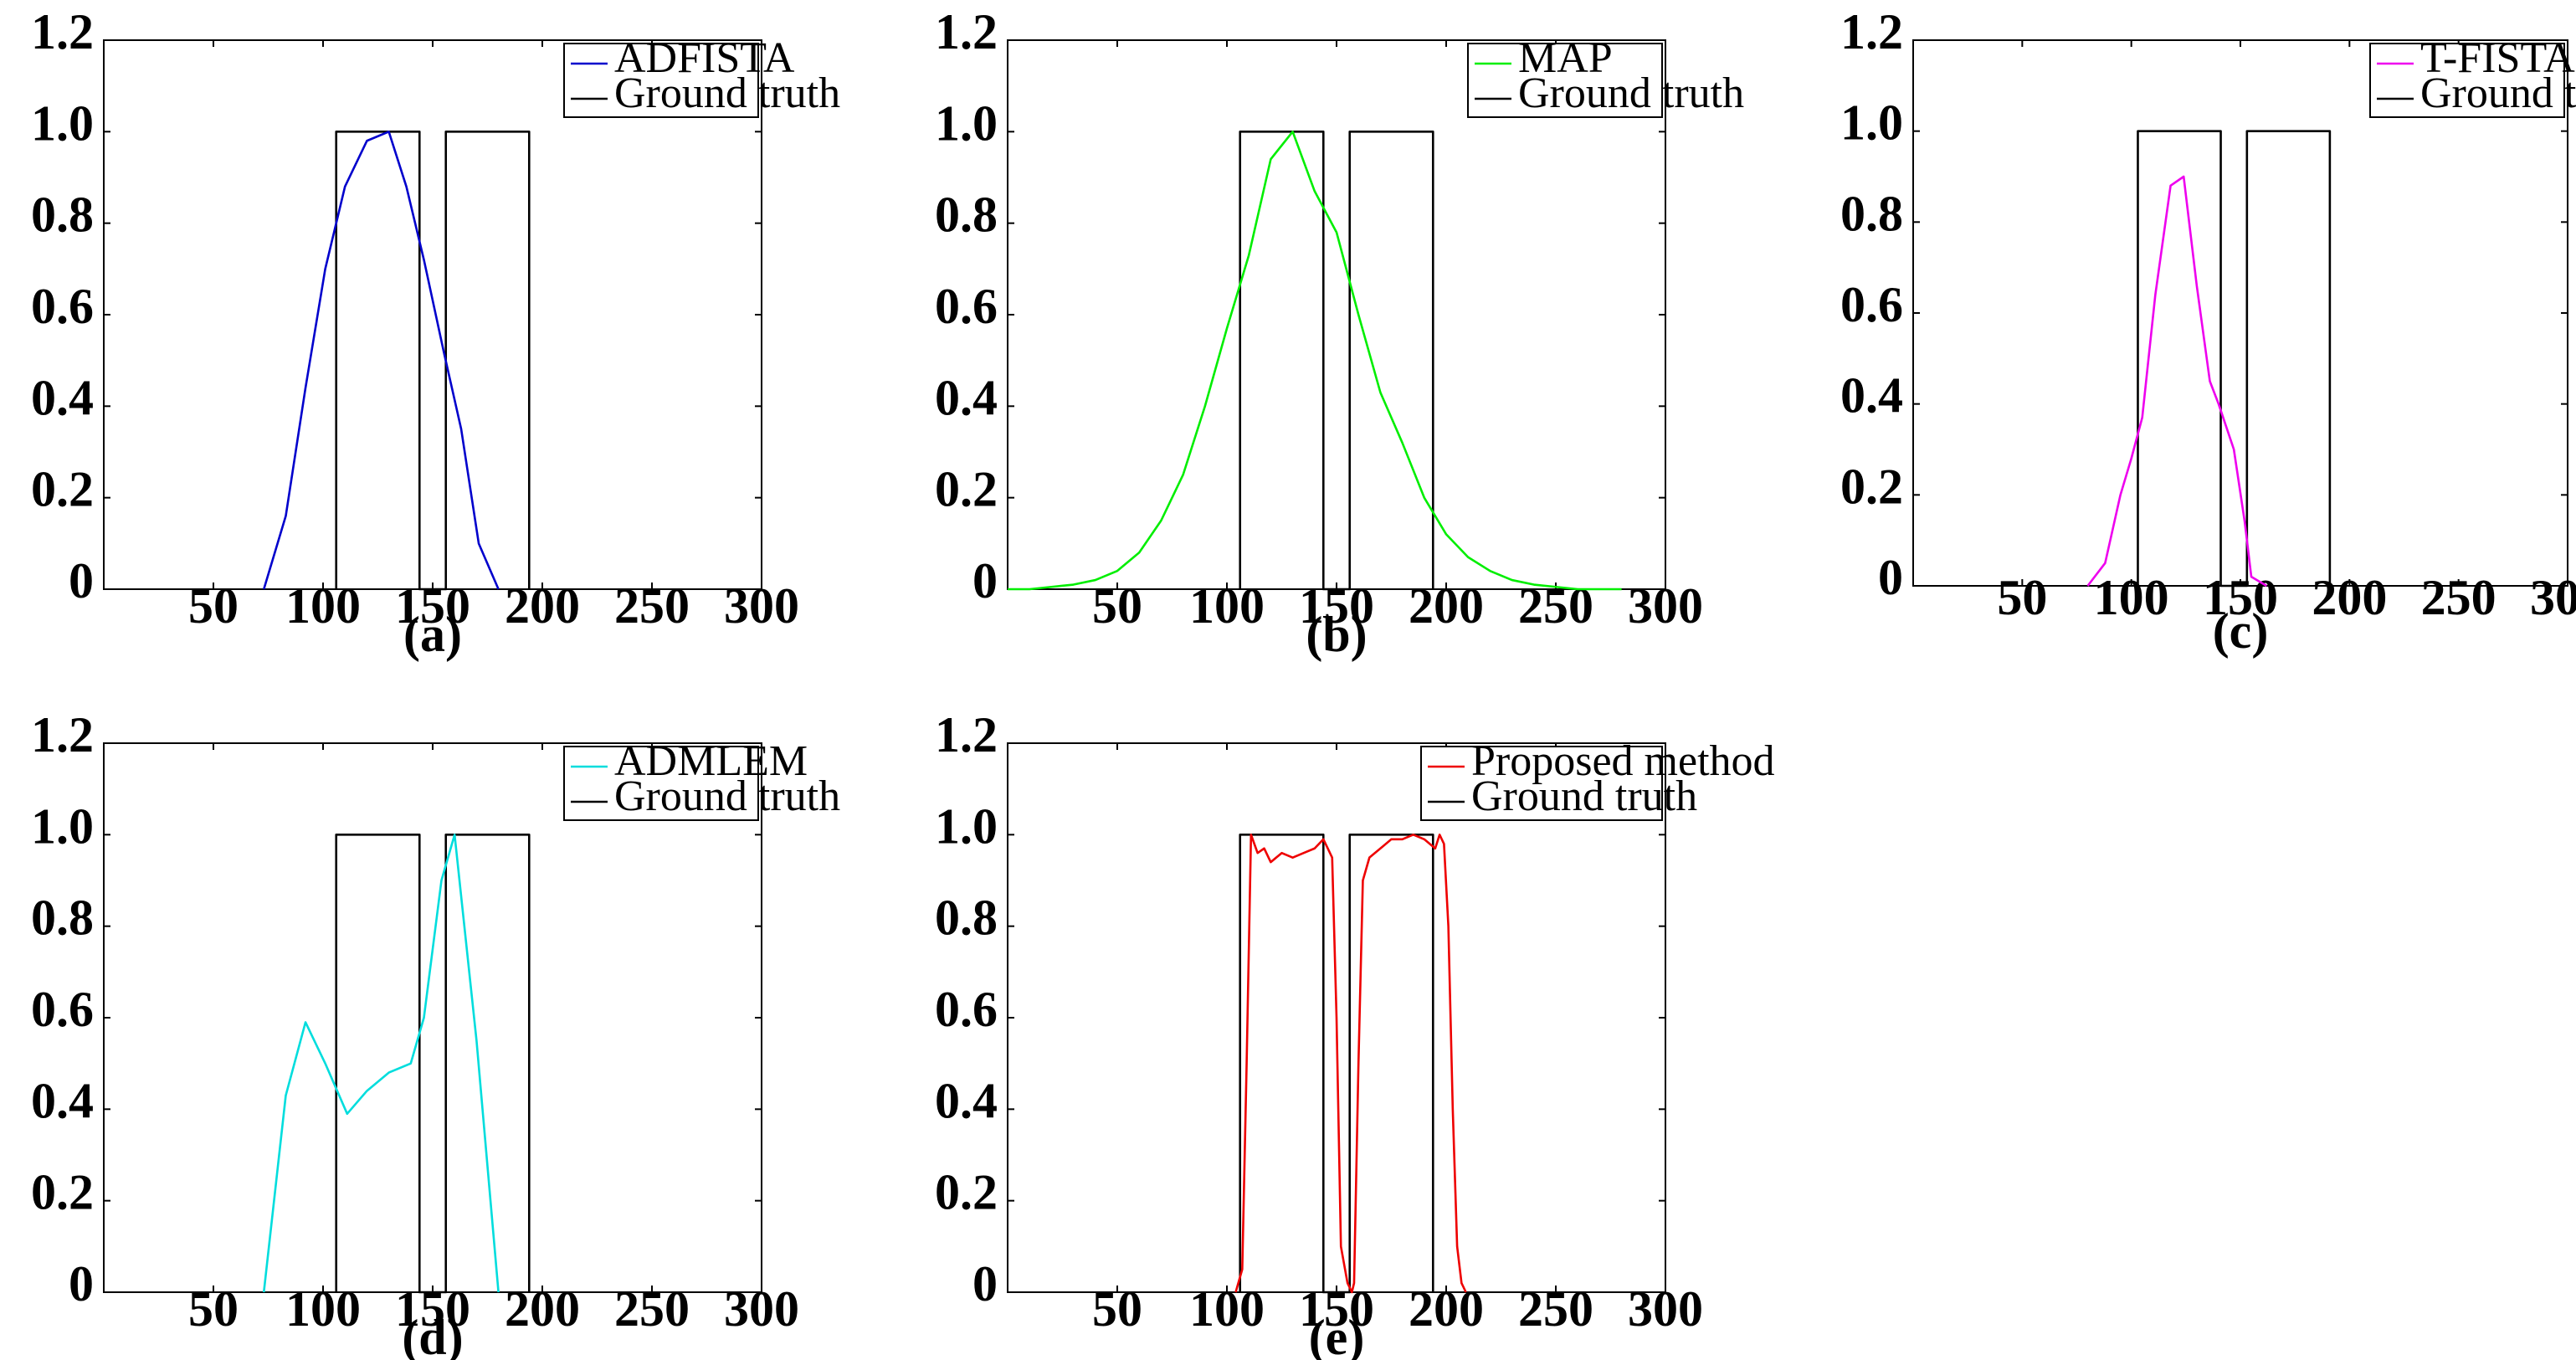 The height and width of the screenshot is (1360, 2576). What do you see at coordinates (432, 634) in the screenshot?
I see `panel-caption: (a)` at bounding box center [432, 634].